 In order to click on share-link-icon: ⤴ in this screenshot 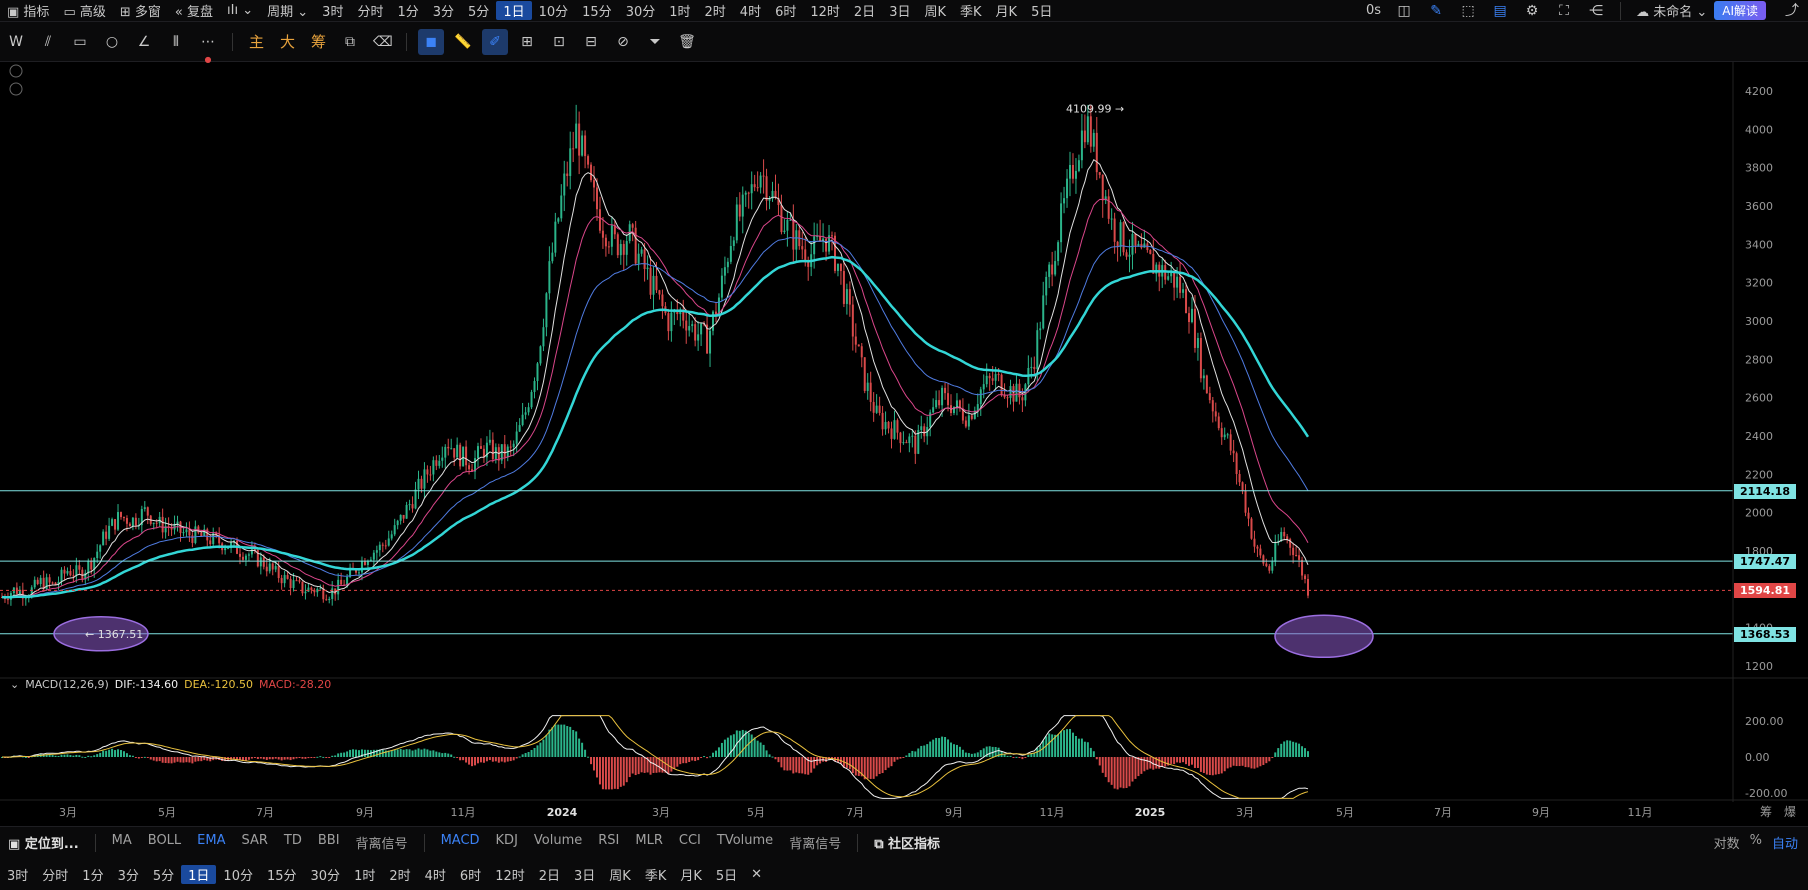, I will do `click(1792, 10)`.